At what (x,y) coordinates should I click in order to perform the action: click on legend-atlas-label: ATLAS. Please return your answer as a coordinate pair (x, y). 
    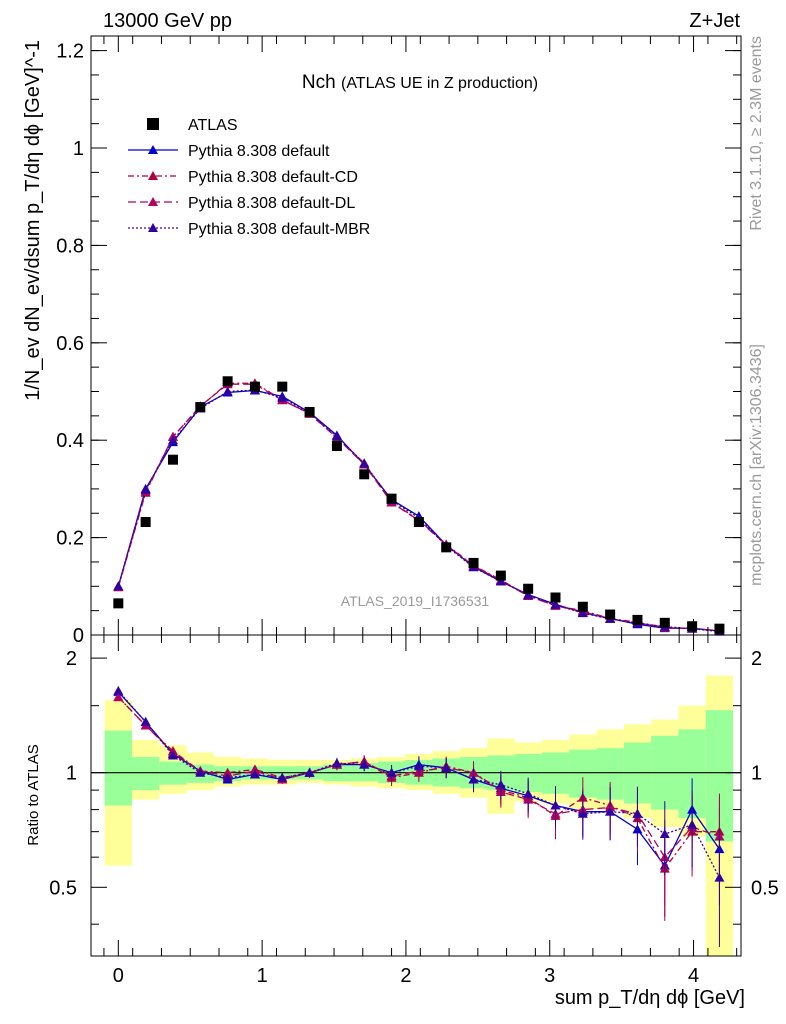
    Looking at the image, I should click on (213, 125).